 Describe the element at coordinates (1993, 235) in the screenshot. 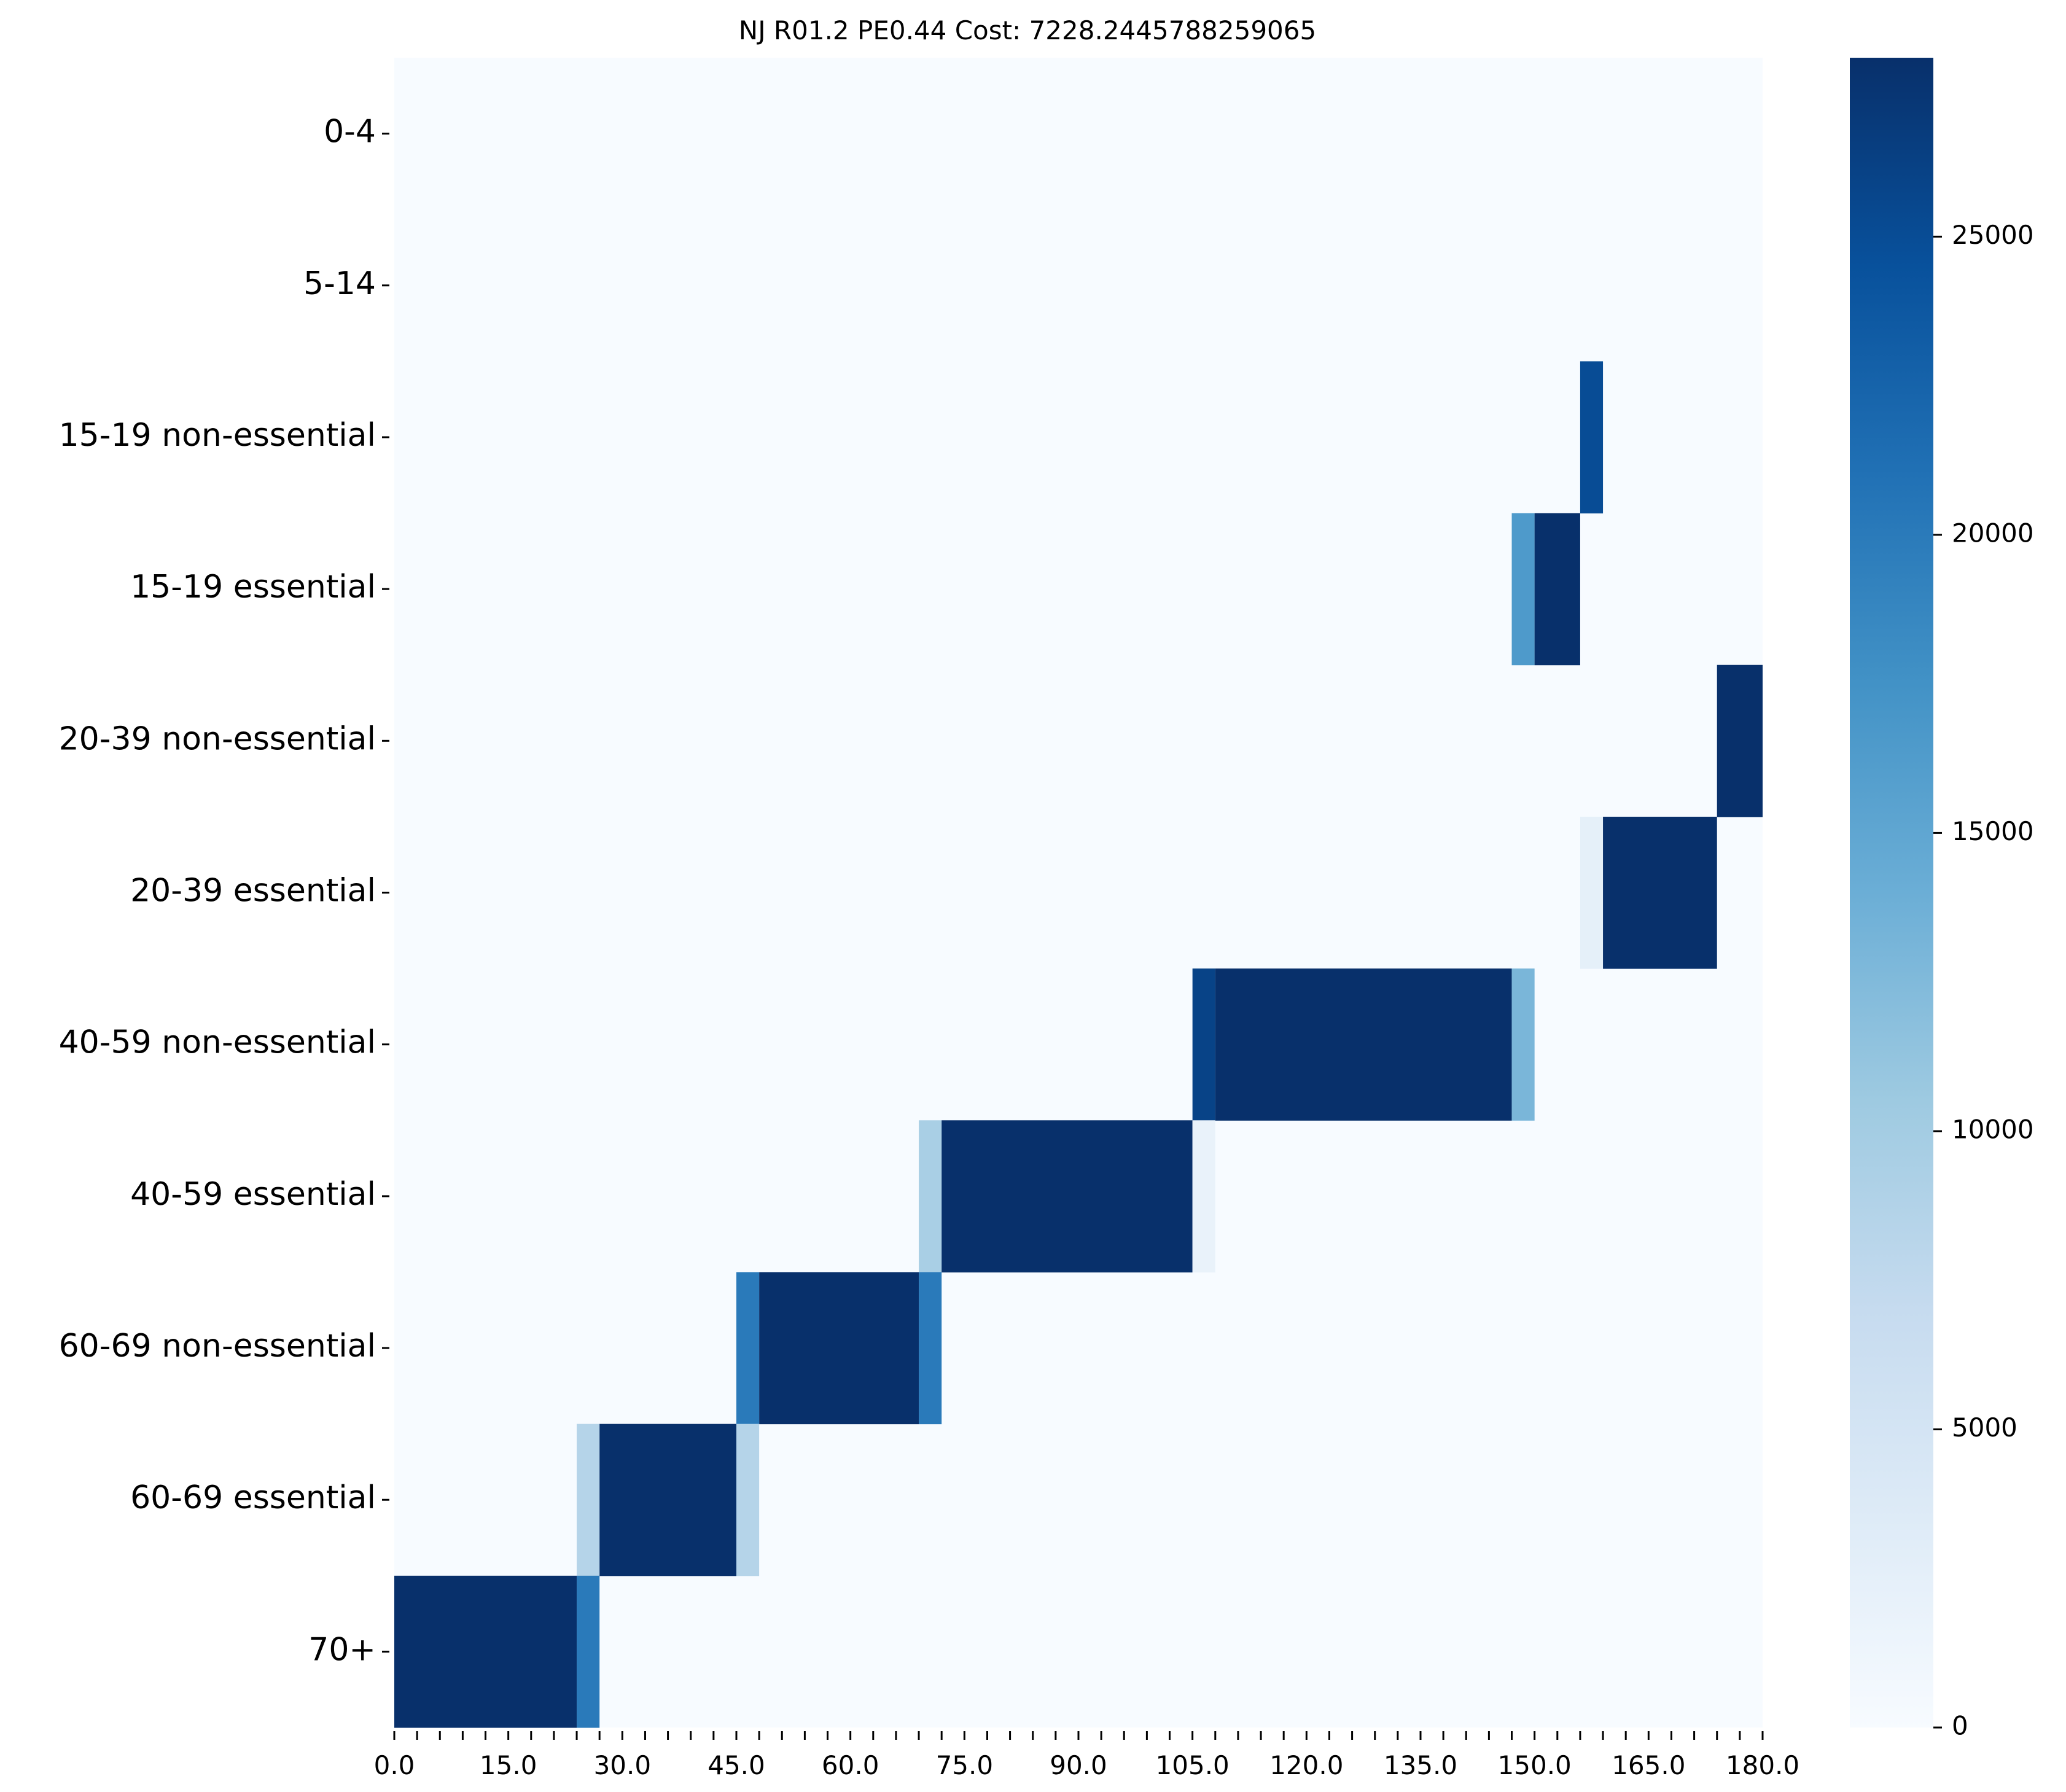

I see `colorbar-tick-label: 25000` at that location.